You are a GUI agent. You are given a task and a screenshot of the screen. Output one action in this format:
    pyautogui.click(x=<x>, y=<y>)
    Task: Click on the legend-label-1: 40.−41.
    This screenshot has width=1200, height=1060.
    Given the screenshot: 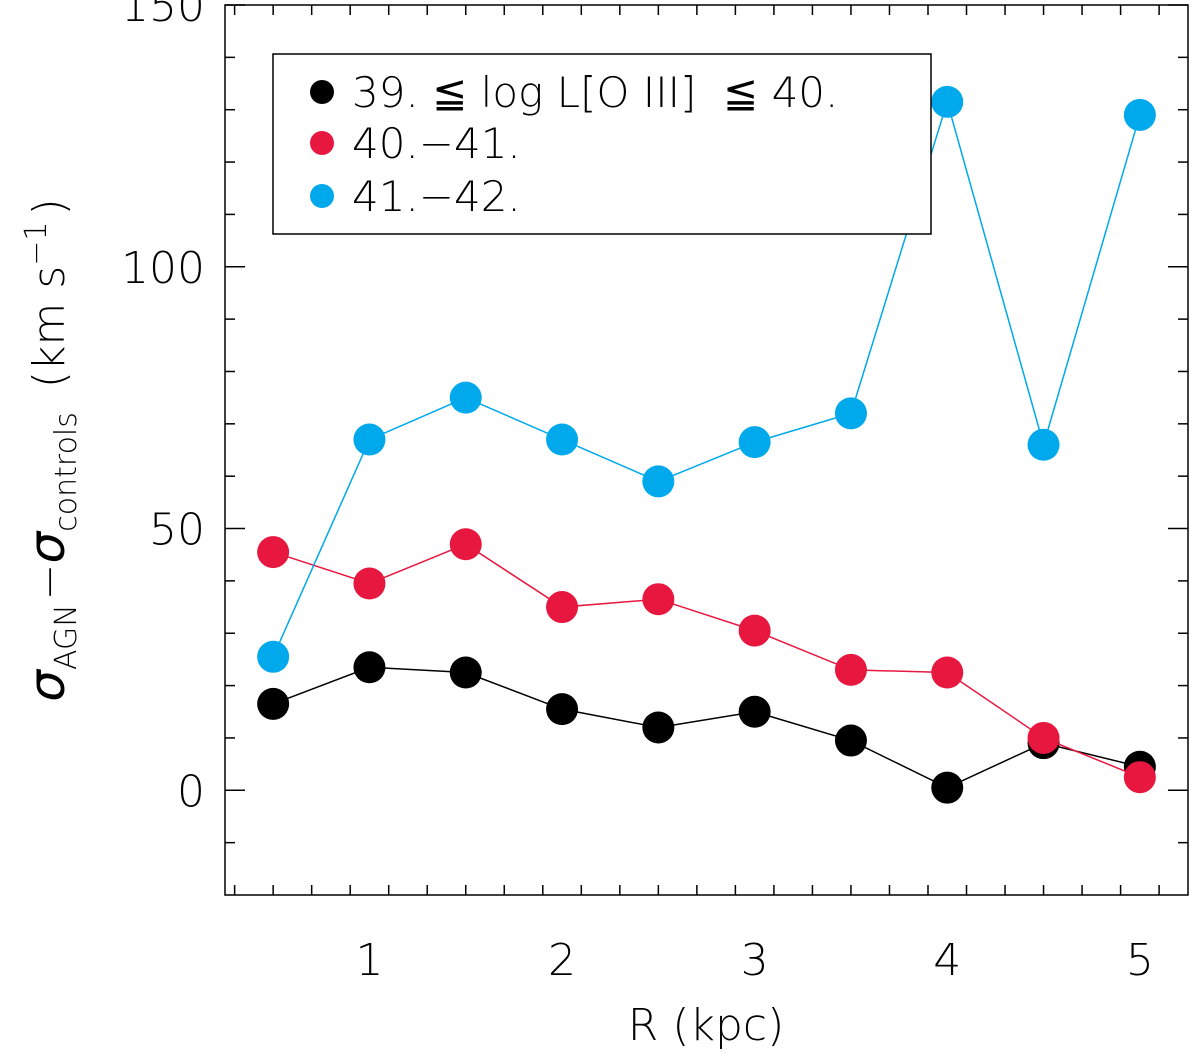 What is the action you would take?
    pyautogui.click(x=436, y=143)
    